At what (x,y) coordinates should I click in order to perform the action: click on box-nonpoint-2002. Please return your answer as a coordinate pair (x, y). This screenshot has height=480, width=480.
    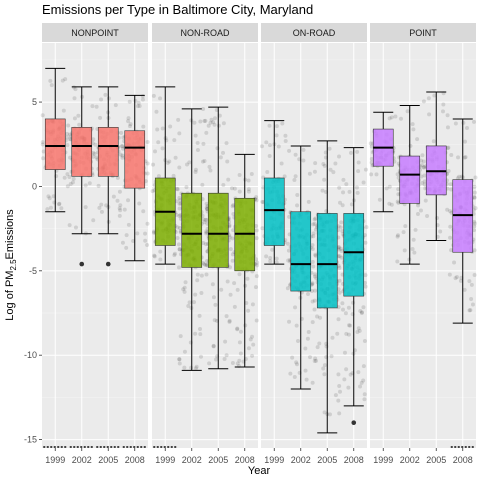
    Looking at the image, I should click on (82, 266).